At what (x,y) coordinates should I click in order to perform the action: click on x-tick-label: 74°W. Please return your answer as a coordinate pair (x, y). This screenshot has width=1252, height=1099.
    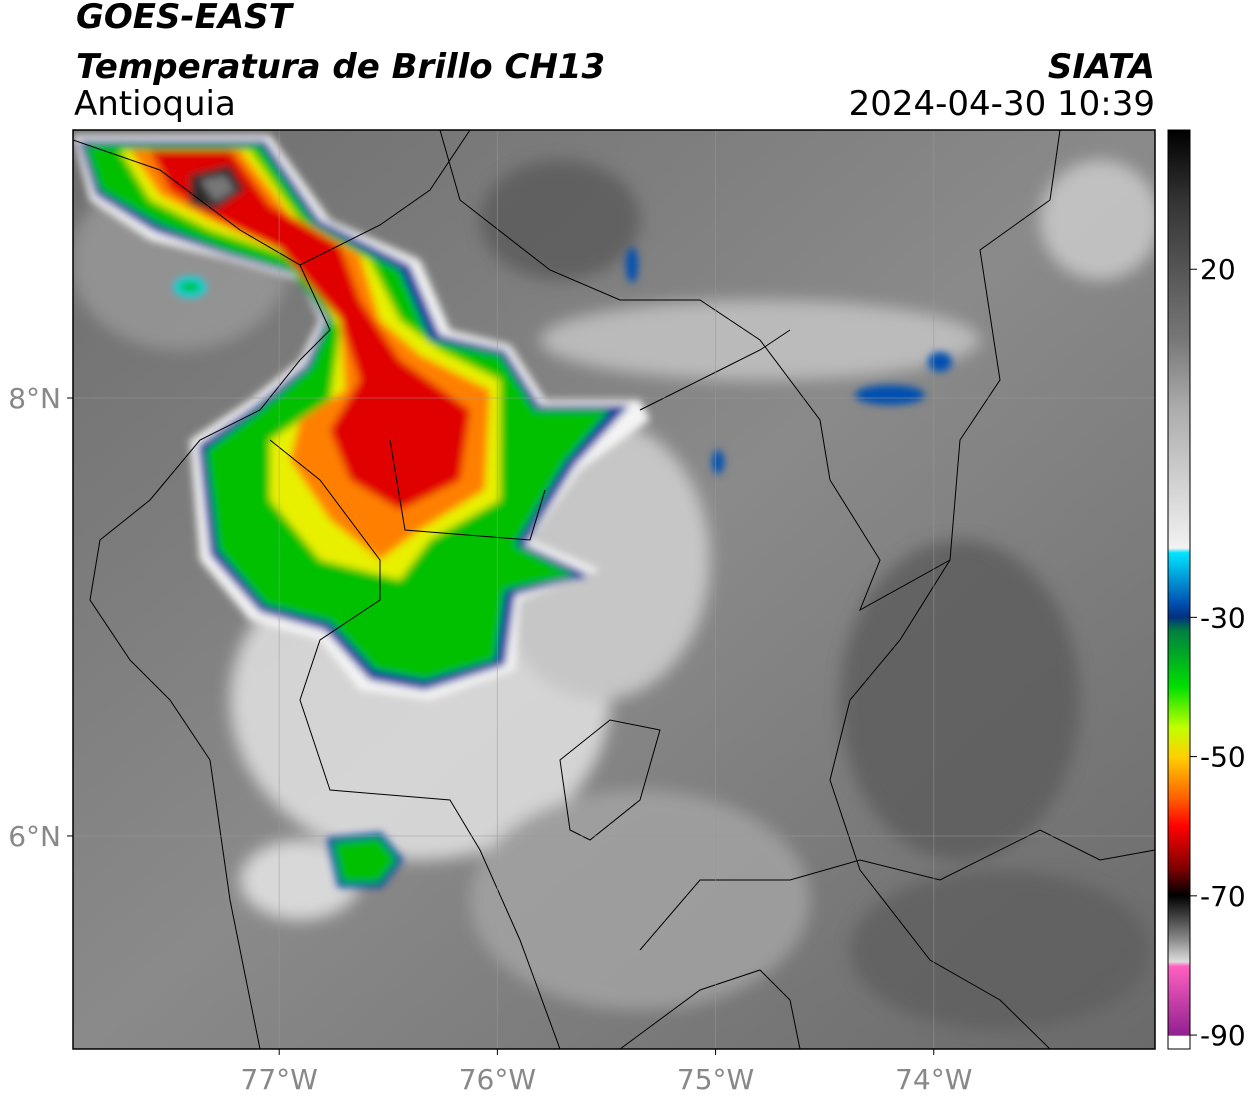
    Looking at the image, I should click on (933, 1079).